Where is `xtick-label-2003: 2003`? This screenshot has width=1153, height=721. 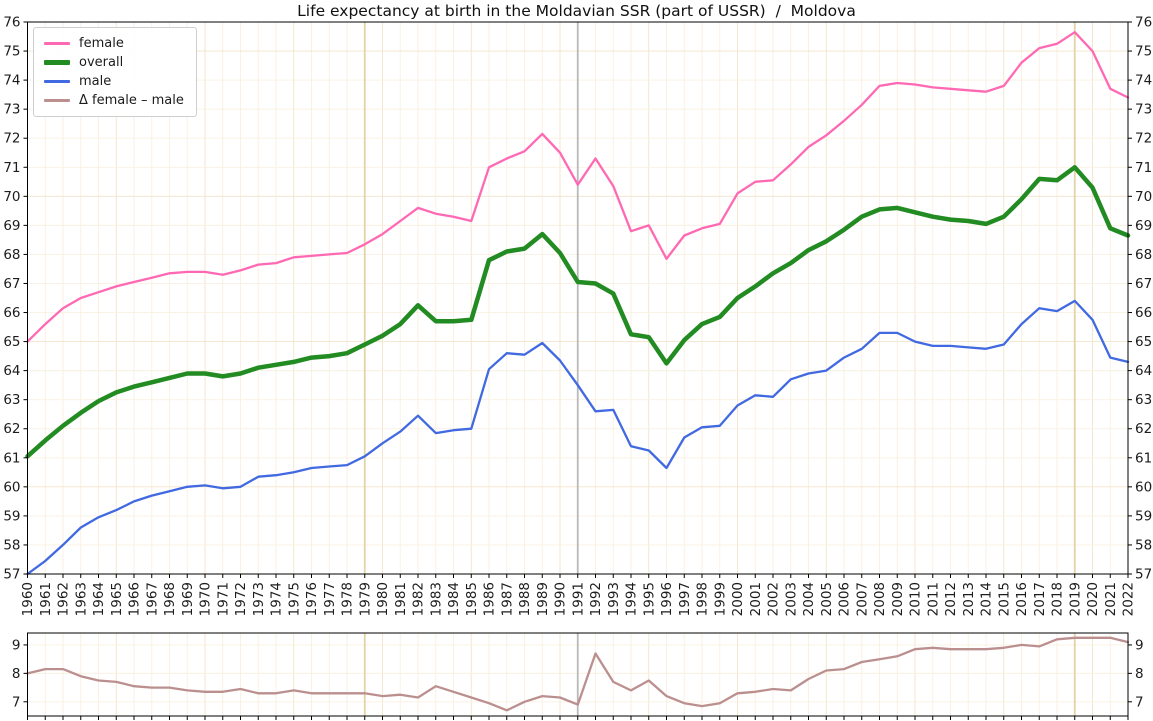
xtick-label-2003: 2003 is located at coordinates (791, 599).